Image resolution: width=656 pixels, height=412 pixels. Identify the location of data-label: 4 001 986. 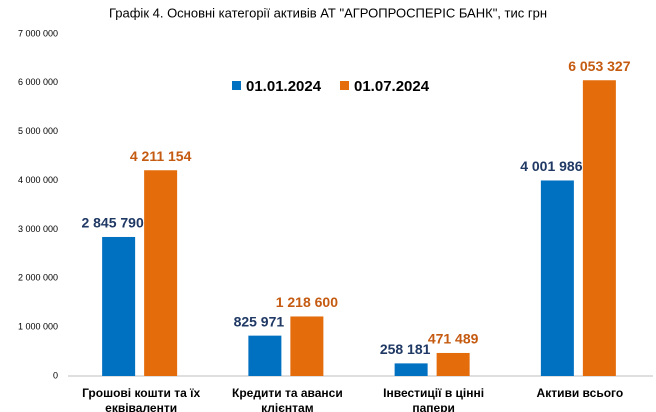
(551, 166).